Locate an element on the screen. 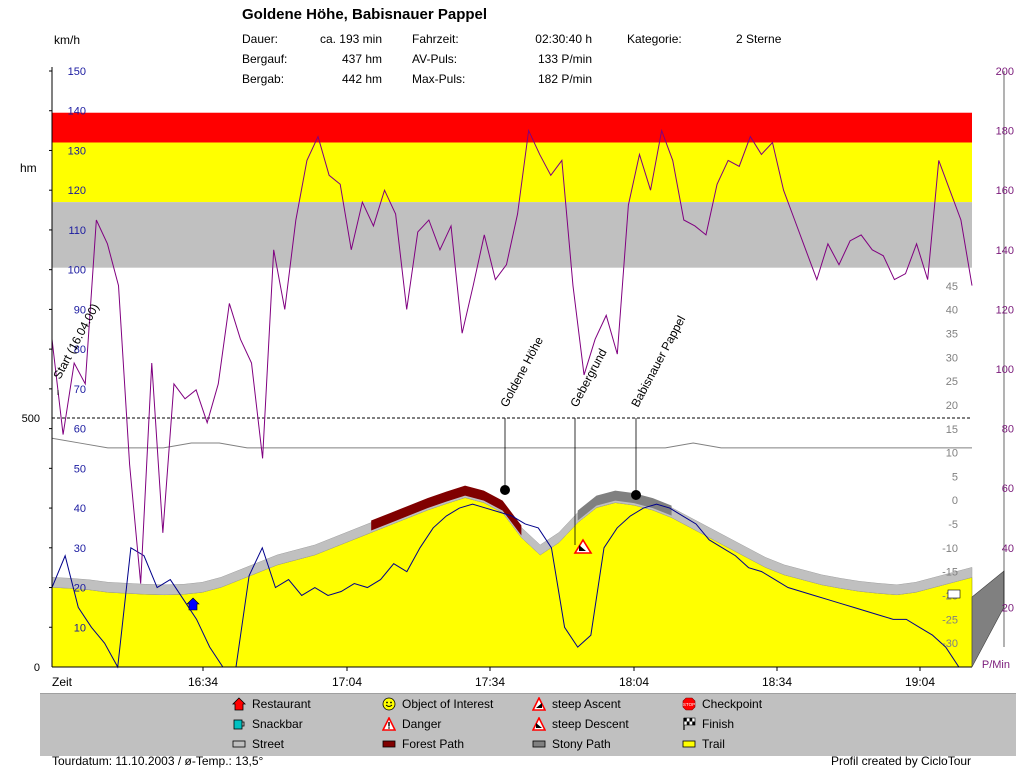  legend-label: Forest Path is located at coordinates (433, 744).